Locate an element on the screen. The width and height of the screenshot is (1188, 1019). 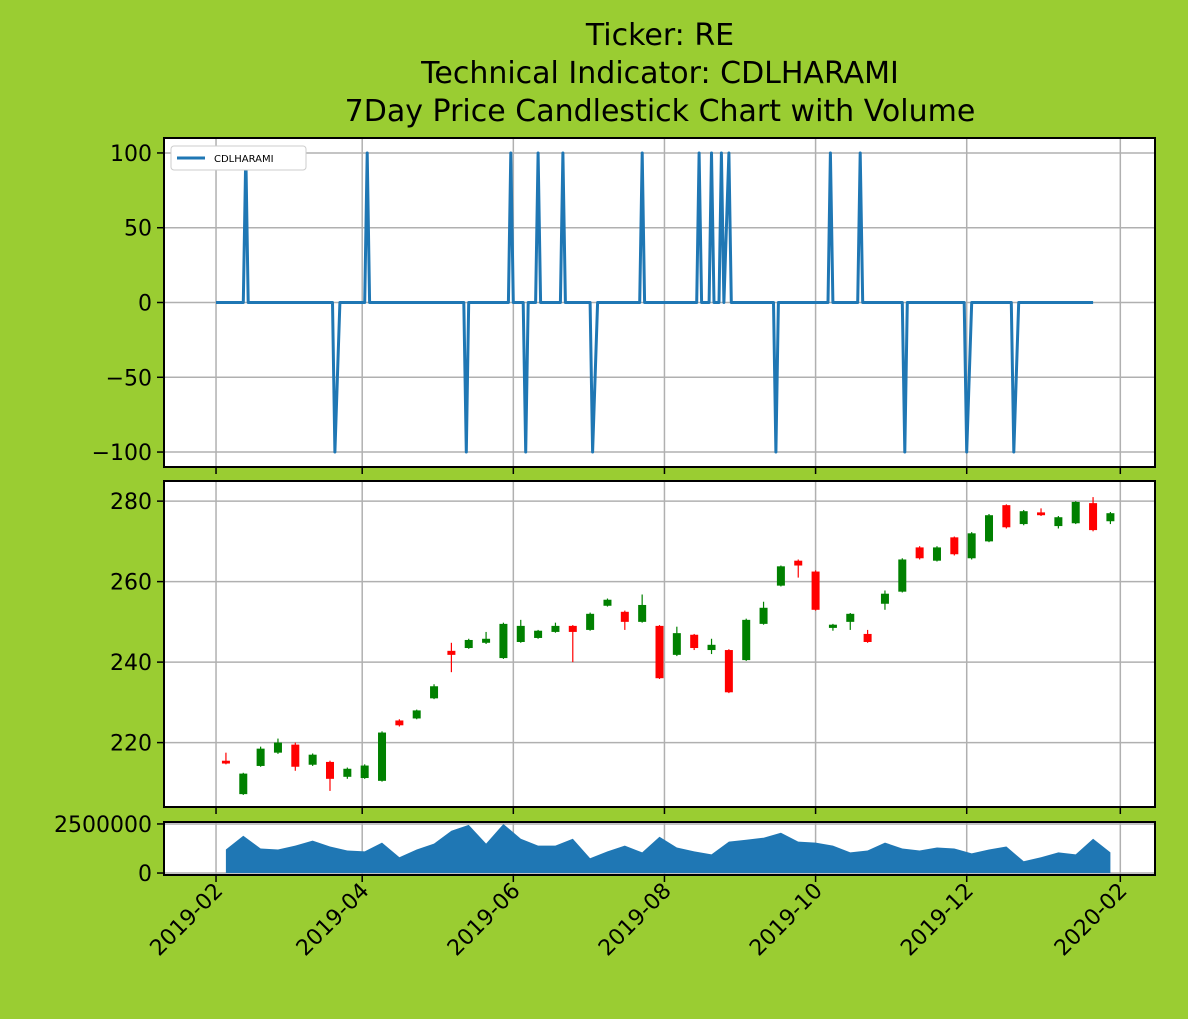
y-tick-label: 280 is located at coordinates (131, 502).